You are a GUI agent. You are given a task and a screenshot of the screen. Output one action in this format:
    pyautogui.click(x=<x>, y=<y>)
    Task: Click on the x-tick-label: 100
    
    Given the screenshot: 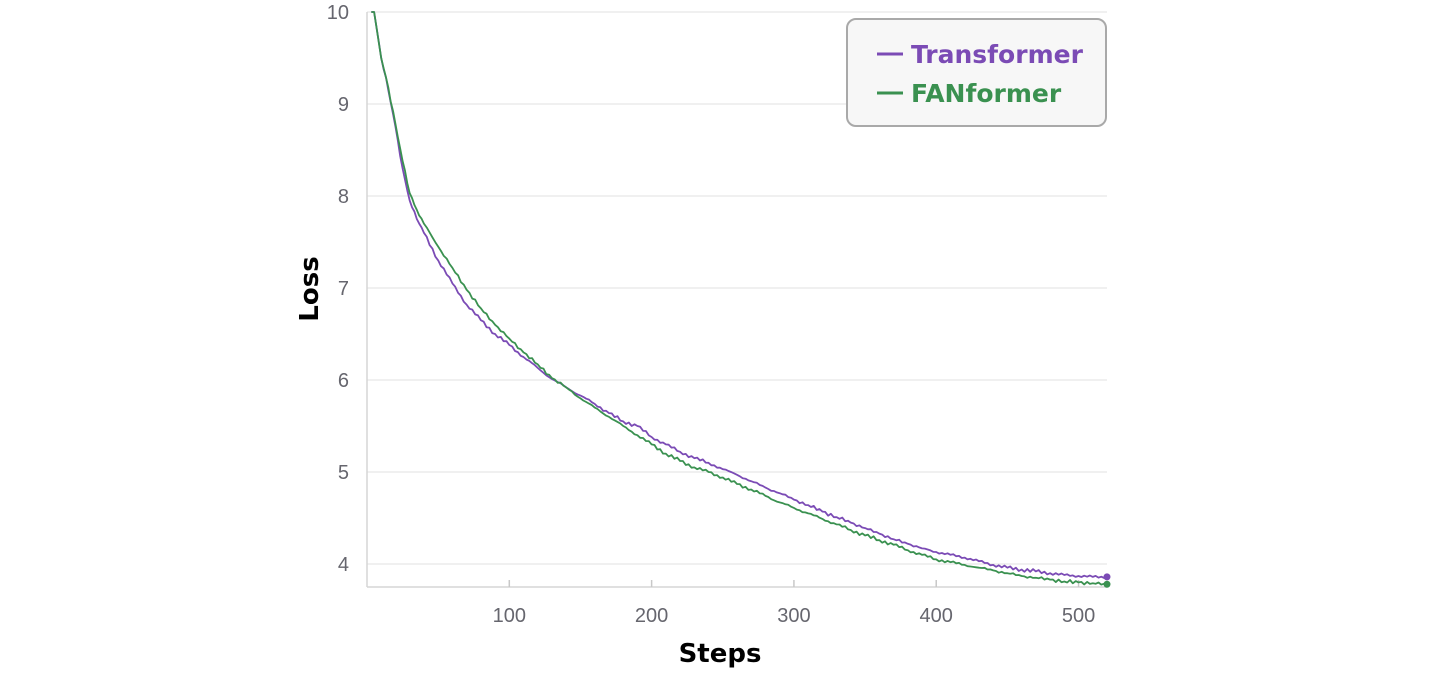 What is the action you would take?
    pyautogui.click(x=509, y=616)
    